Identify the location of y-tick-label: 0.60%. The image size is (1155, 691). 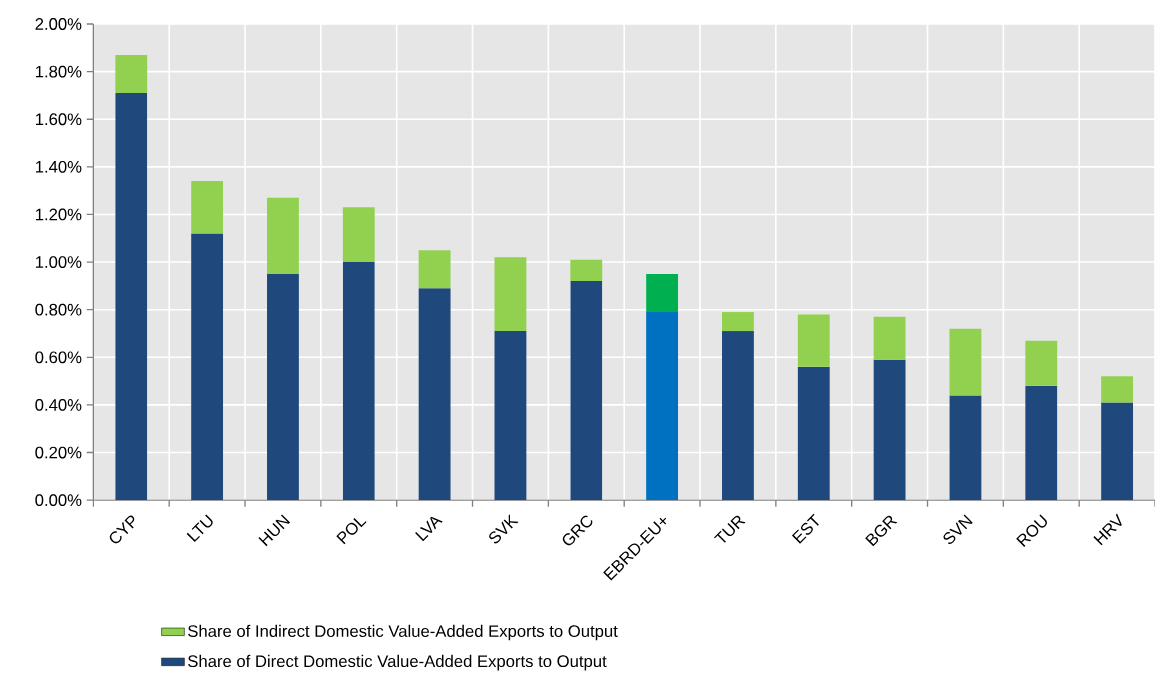
(58, 357).